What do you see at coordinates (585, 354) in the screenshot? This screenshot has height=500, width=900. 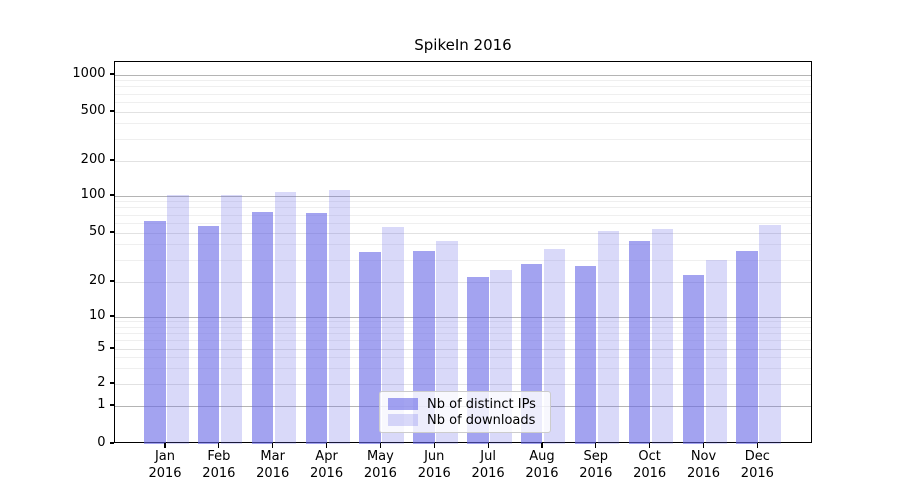 I see `bar-sep-distinct-ips` at bounding box center [585, 354].